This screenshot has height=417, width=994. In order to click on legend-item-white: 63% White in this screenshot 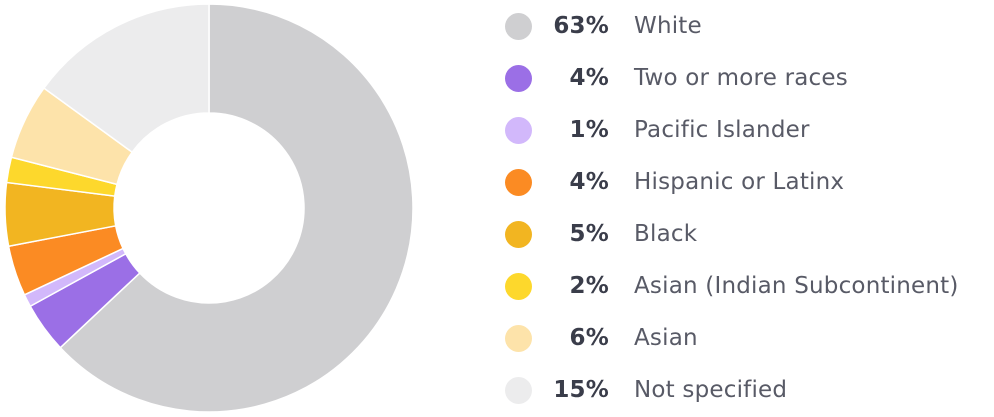, I will do `click(748, 26)`.